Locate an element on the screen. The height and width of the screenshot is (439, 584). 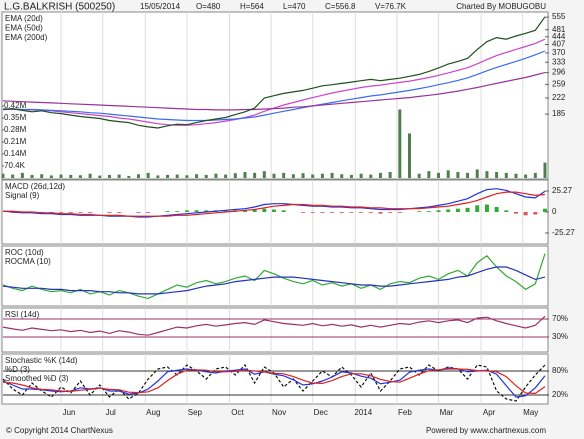
y-tick-label: 185 is located at coordinates (559, 113).